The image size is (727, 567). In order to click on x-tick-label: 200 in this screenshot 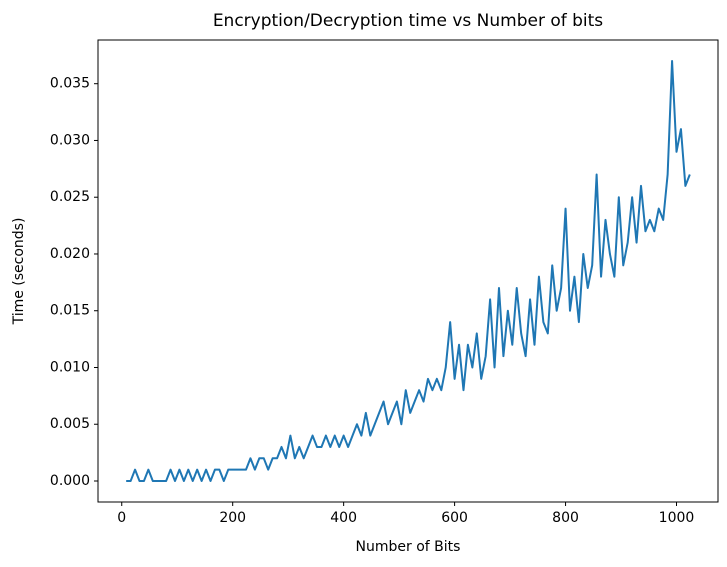, I will do `click(232, 518)`.